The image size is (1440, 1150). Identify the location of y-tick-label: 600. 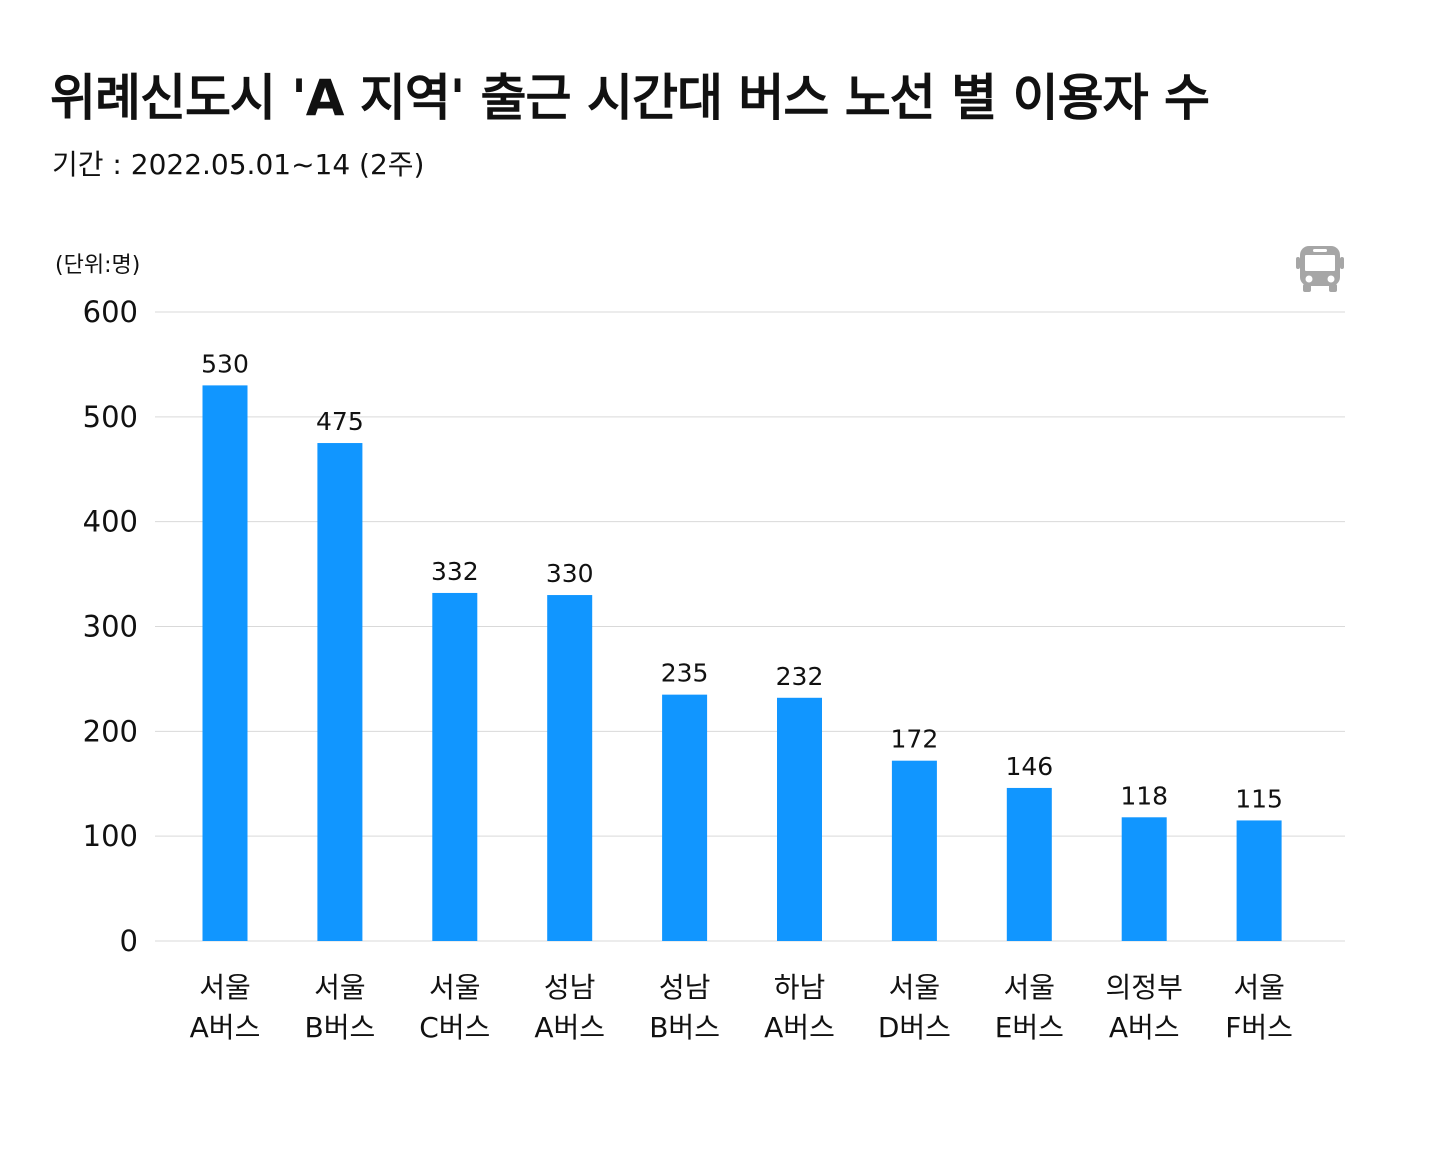
(110, 312).